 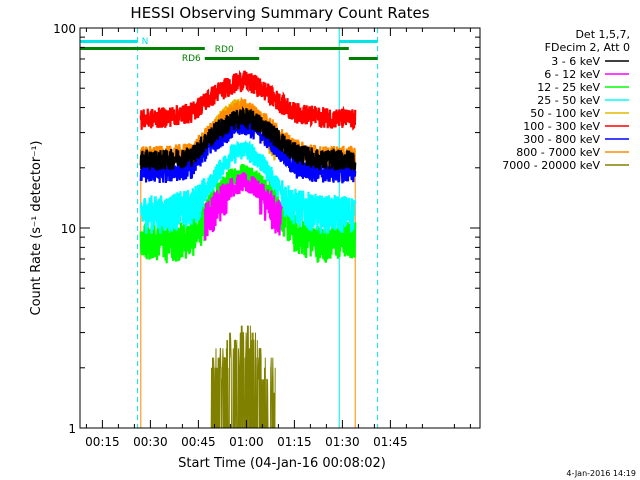 I want to click on svg-text: Count Rate (s⁻¹ detector⁻¹), so click(x=36, y=228).